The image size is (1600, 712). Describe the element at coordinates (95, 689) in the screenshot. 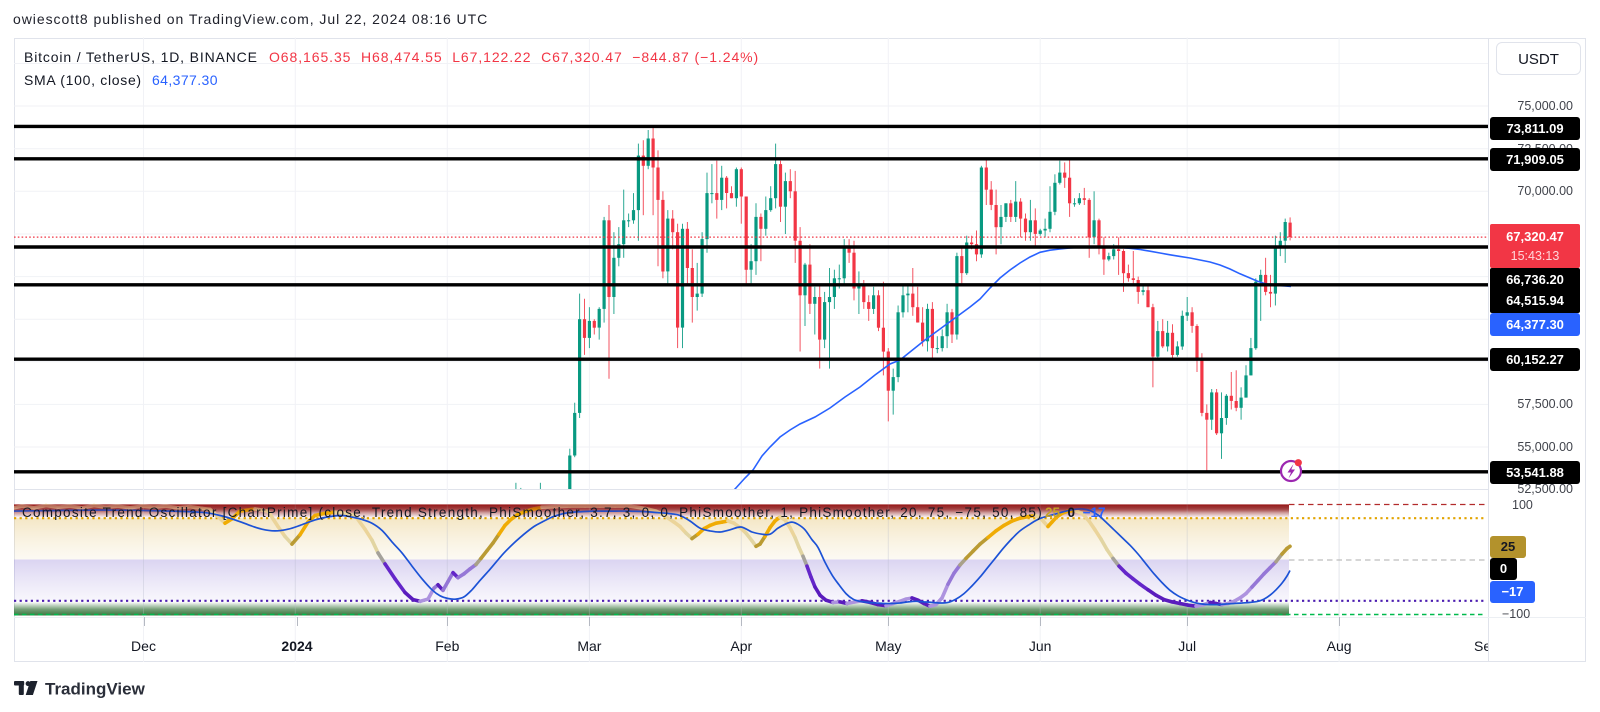

I see `svg-text: TradingView` at that location.